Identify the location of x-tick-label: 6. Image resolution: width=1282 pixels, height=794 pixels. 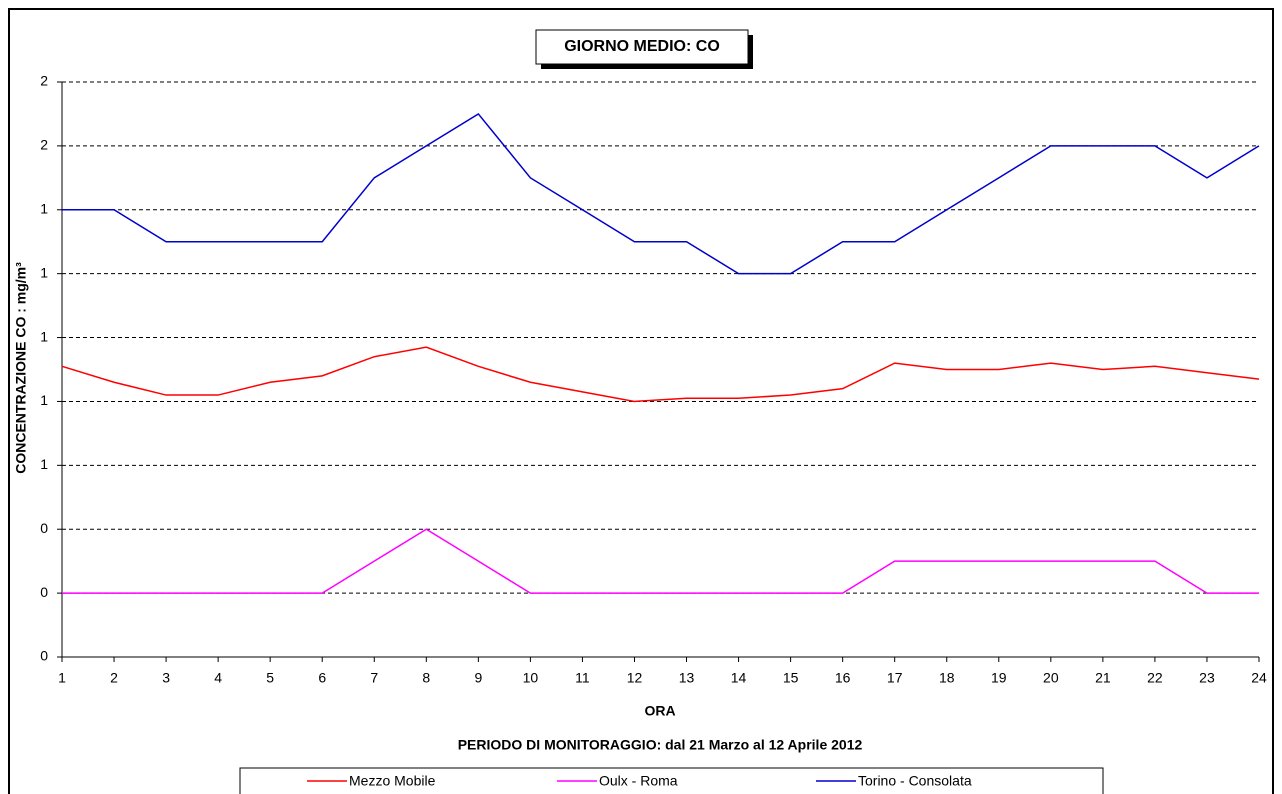
(322, 678).